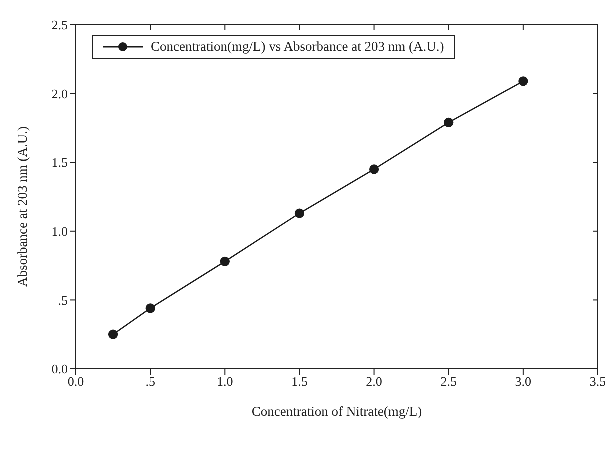 Image resolution: width=613 pixels, height=456 pixels. Describe the element at coordinates (337, 411) in the screenshot. I see `x-axis-title: Concentration of Nitrate(mg/L)` at that location.